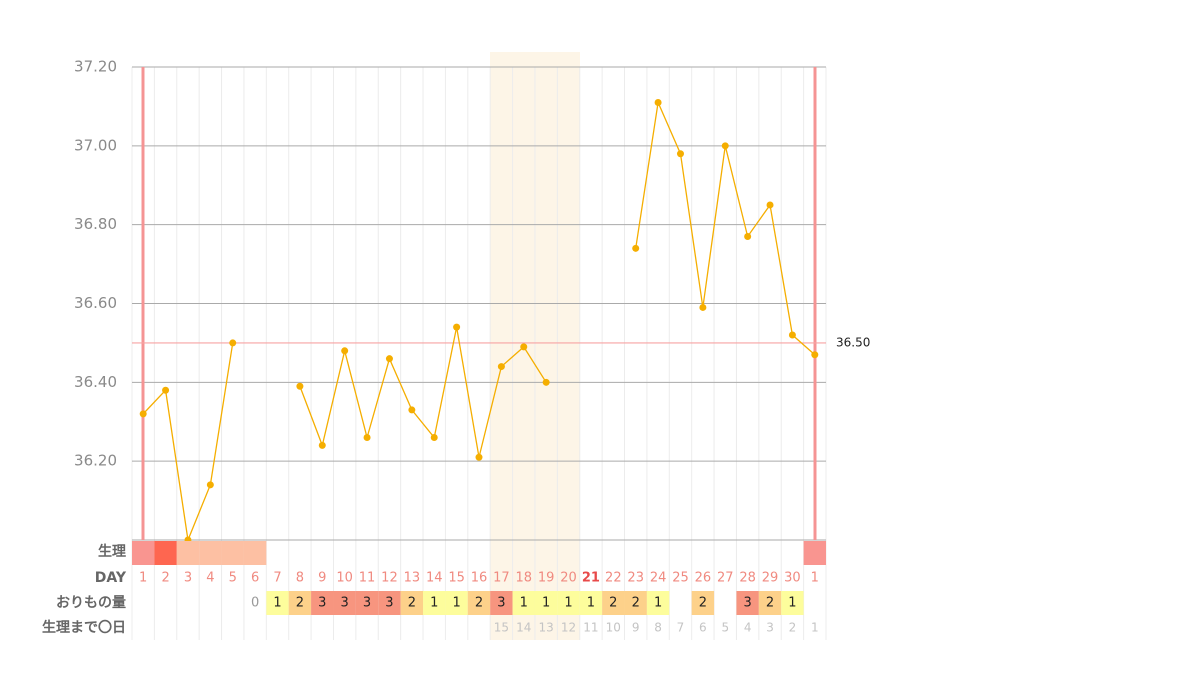 This screenshot has width=1200, height=699. Describe the element at coordinates (112, 551) in the screenshot. I see `row-label: 生理` at that location.